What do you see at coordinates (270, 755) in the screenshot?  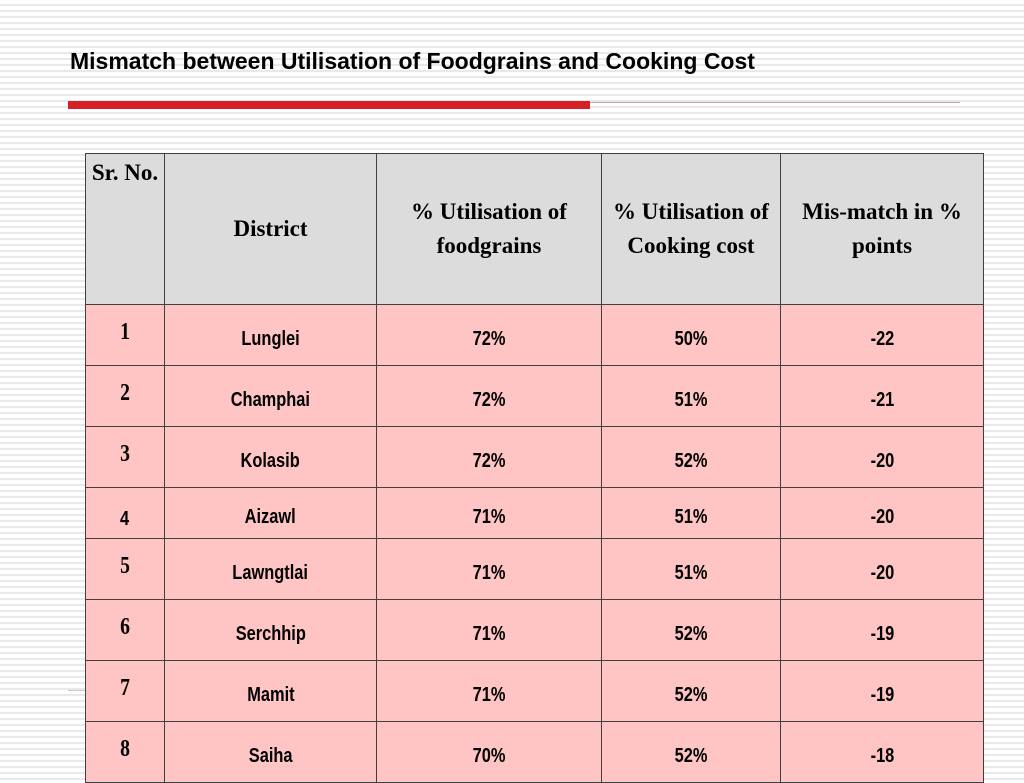 I see `district-value: Saiha` at bounding box center [270, 755].